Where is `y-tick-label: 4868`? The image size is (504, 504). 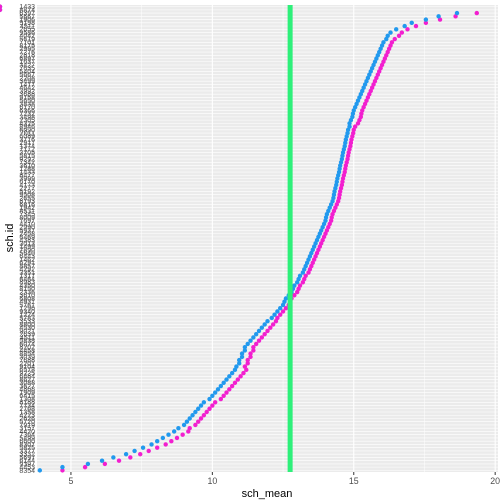
y-tick-label: 4868 is located at coordinates (27, 390).